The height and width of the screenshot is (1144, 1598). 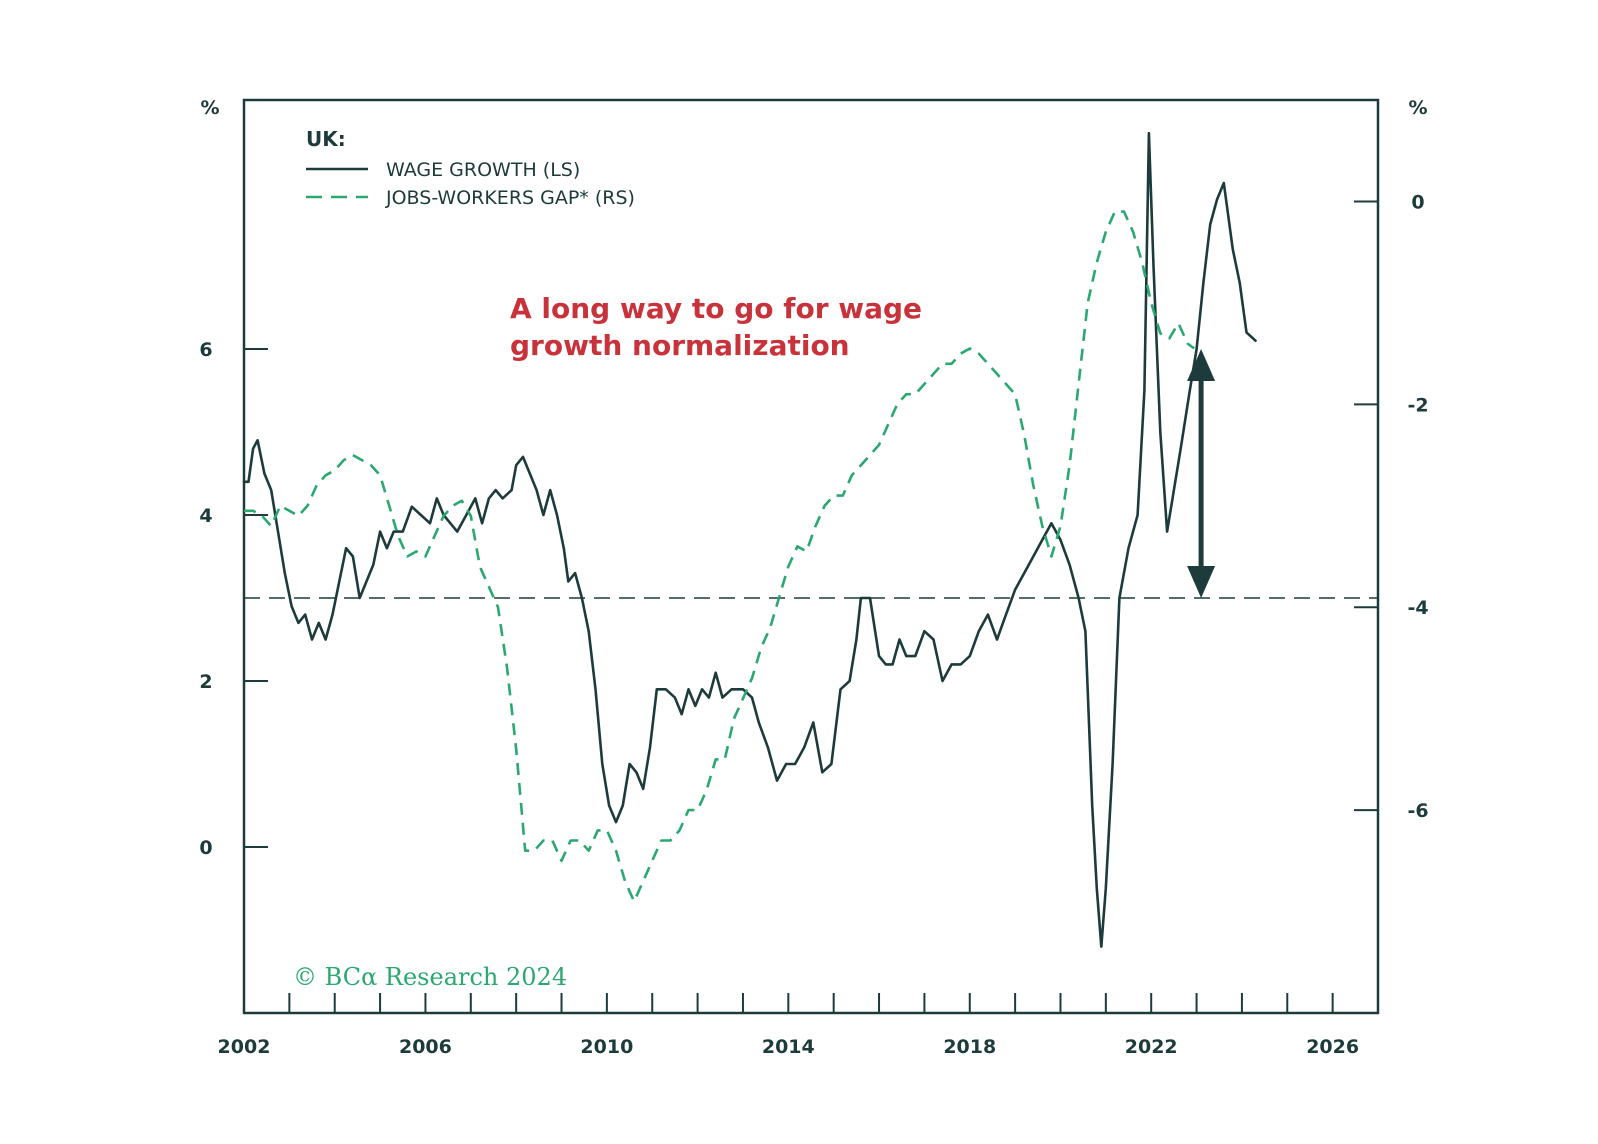 What do you see at coordinates (1201, 365) in the screenshot?
I see `arrow-head-up` at bounding box center [1201, 365].